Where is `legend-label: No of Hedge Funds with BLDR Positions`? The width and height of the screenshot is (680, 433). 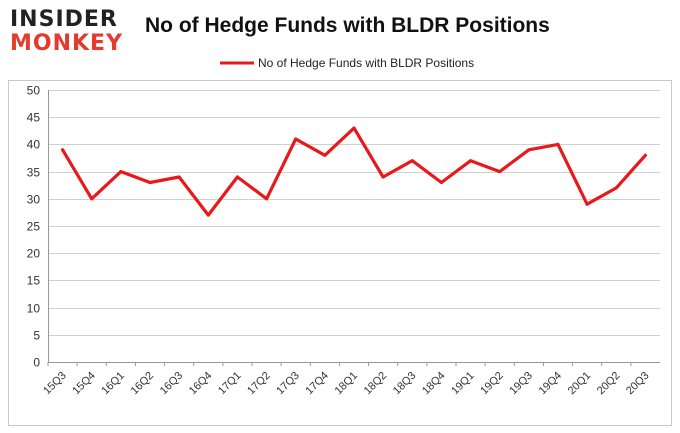
legend-label: No of Hedge Funds with BLDR Positions is located at coordinates (366, 63).